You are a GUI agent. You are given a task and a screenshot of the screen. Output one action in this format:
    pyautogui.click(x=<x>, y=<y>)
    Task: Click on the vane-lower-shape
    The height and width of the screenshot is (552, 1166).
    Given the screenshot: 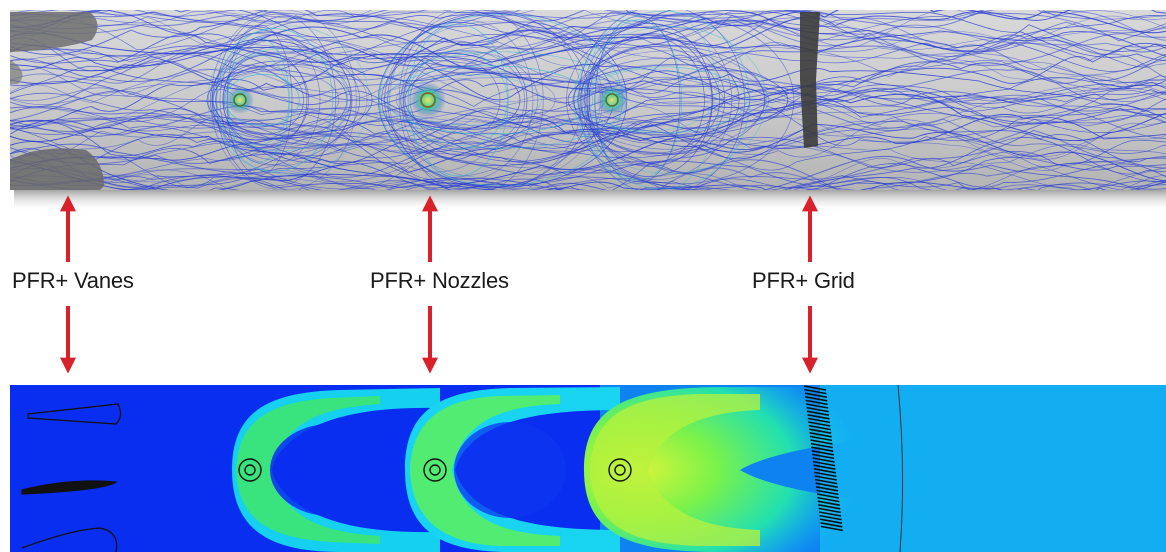 What is the action you would take?
    pyautogui.click(x=57, y=169)
    